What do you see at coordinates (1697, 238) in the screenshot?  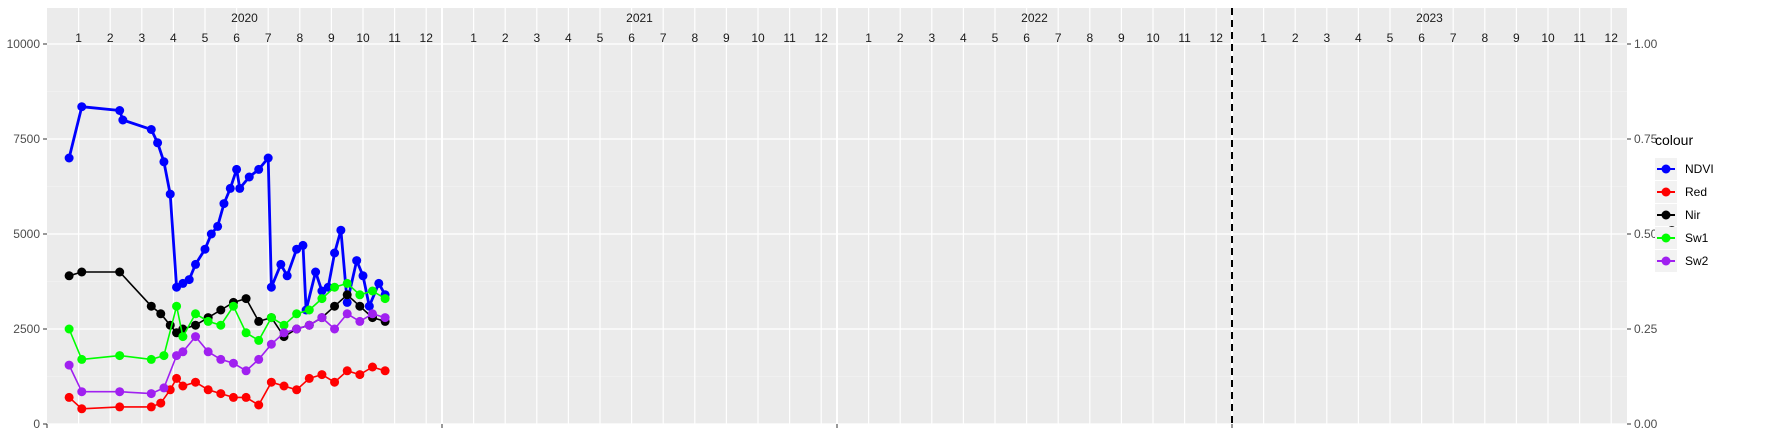 I see `legend-label-sw1: Sw1` at bounding box center [1697, 238].